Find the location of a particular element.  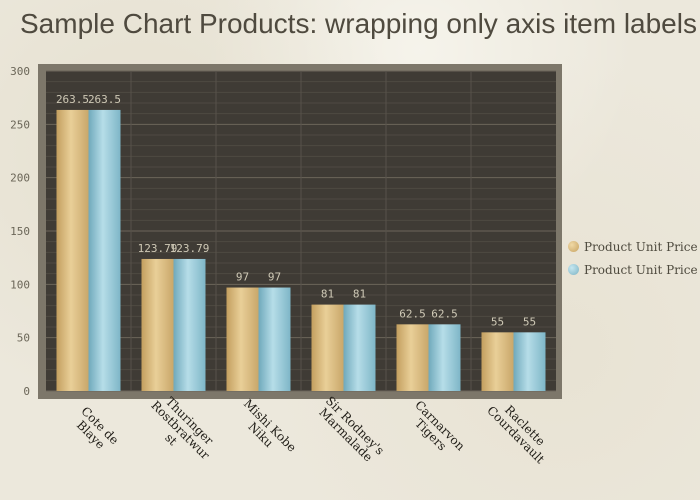

legend: Product Unit Price Product Unit Price is located at coordinates (633, 258).